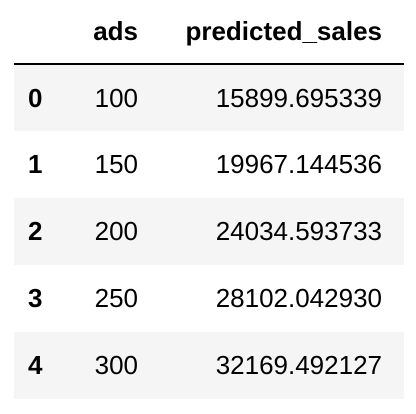 This screenshot has height=414, width=416. I want to click on ads-cell: 100, so click(116, 97).